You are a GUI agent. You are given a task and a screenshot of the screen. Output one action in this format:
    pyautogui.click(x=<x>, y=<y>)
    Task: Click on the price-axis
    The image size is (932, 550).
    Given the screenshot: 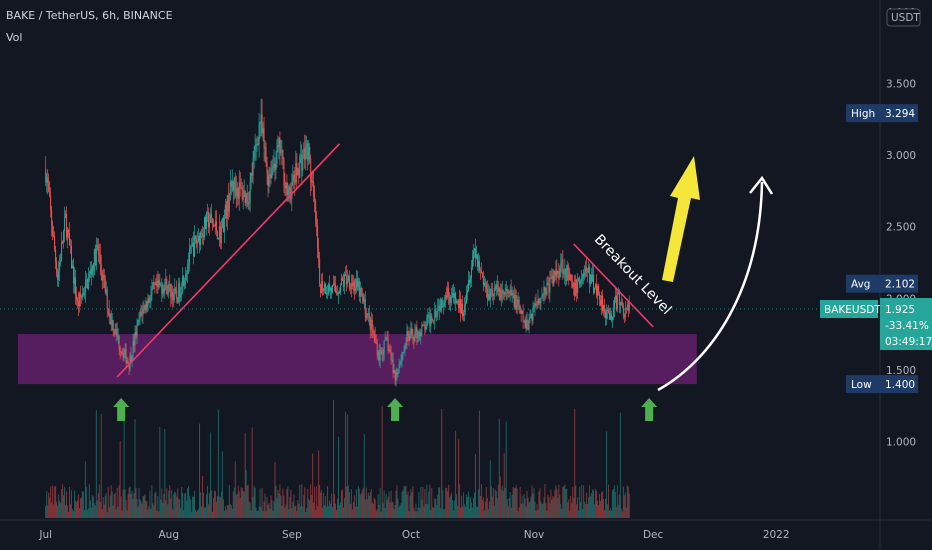 What is the action you would take?
    pyautogui.click(x=906, y=260)
    